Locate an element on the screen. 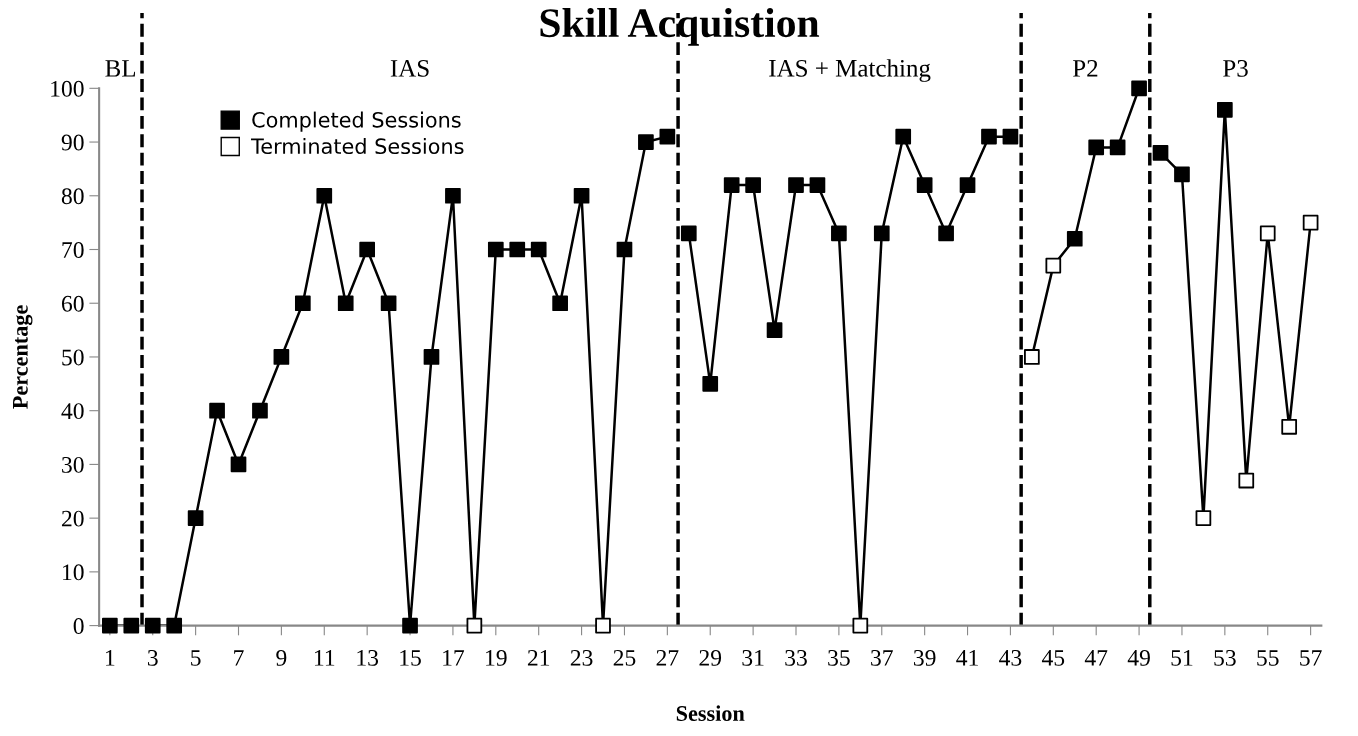  y-tick-label: 10 is located at coordinates (73, 572).